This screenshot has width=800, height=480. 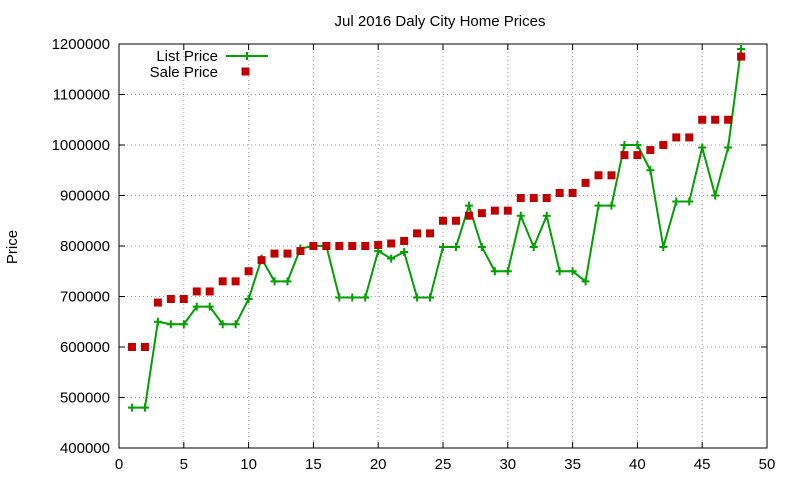 I want to click on legend-label-list-price: List Price, so click(x=187, y=56).